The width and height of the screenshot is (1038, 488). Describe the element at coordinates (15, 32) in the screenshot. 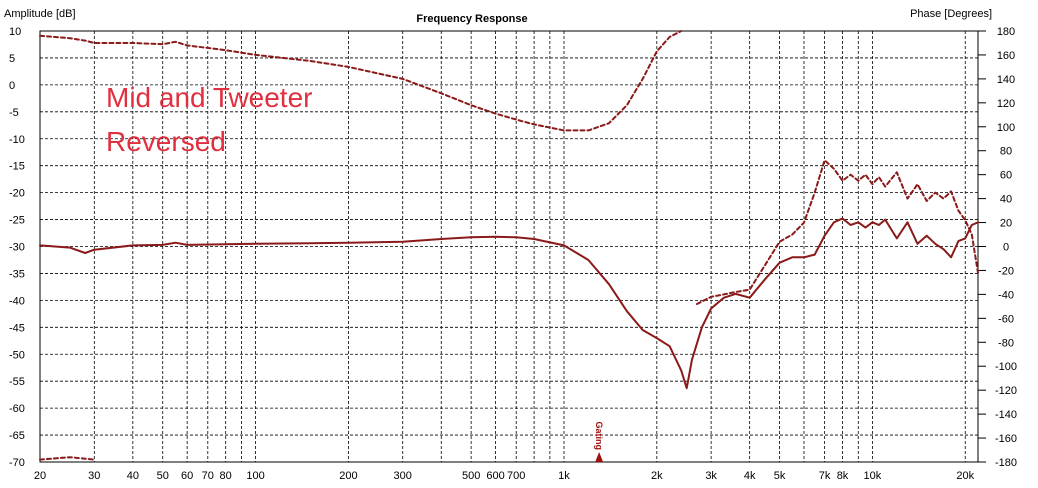

I see `left-y-tick-label: 10` at that location.